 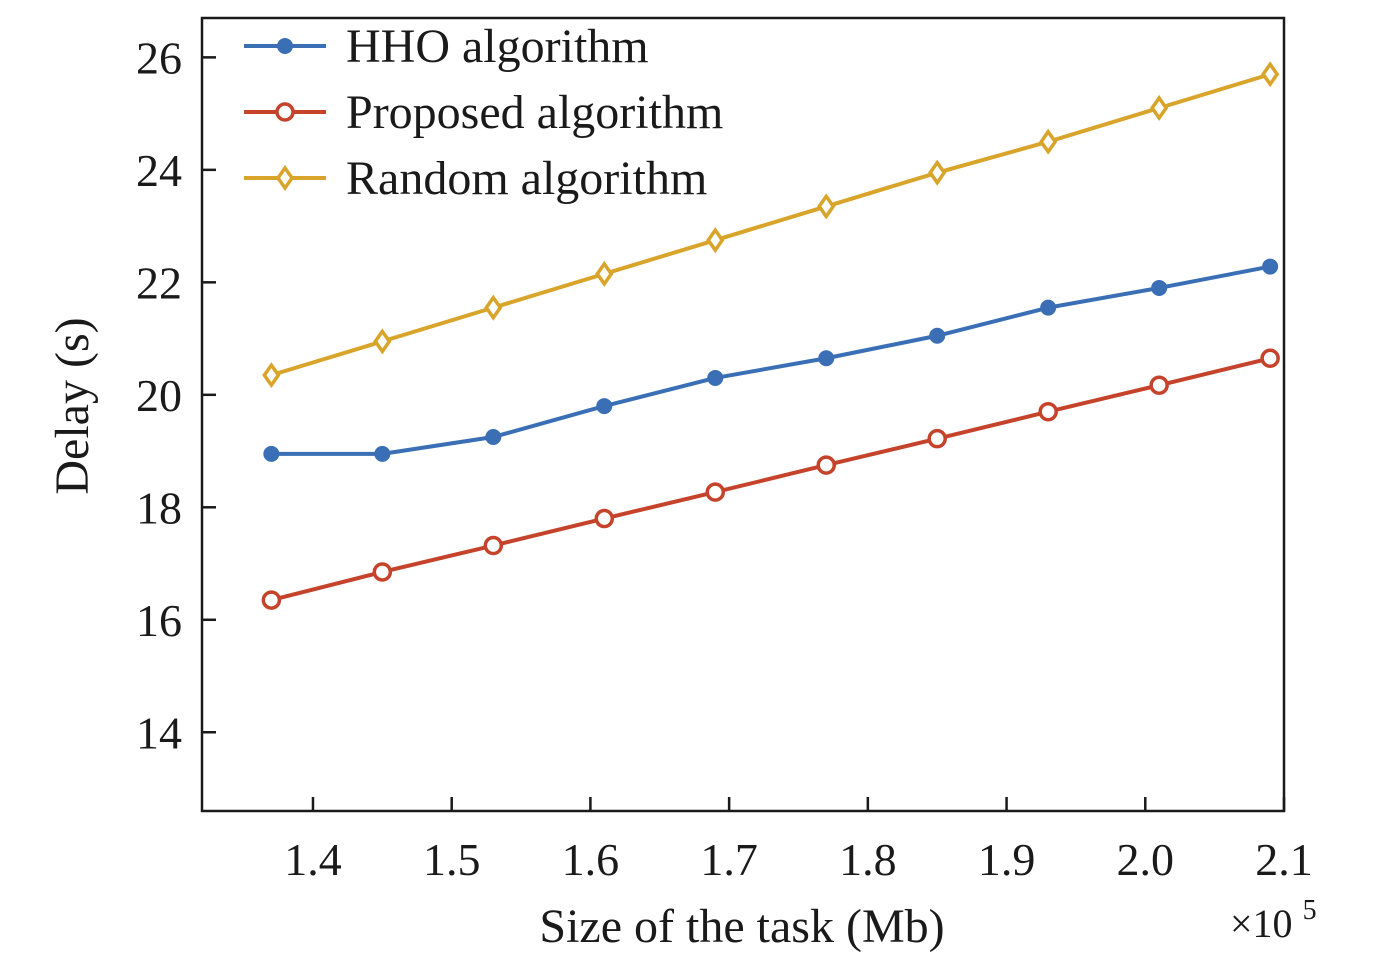 What do you see at coordinates (313, 859) in the screenshot?
I see `x-tick-label: 1.4` at bounding box center [313, 859].